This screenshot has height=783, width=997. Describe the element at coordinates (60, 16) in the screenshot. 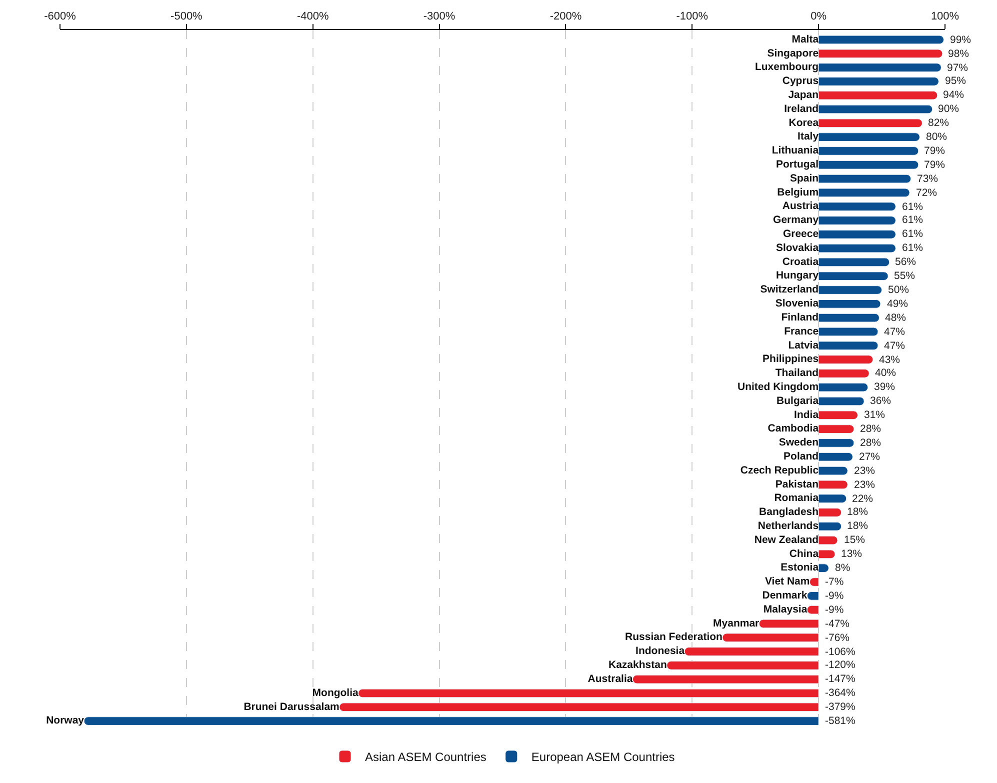

I see `x-tick-label: -600%` at that location.